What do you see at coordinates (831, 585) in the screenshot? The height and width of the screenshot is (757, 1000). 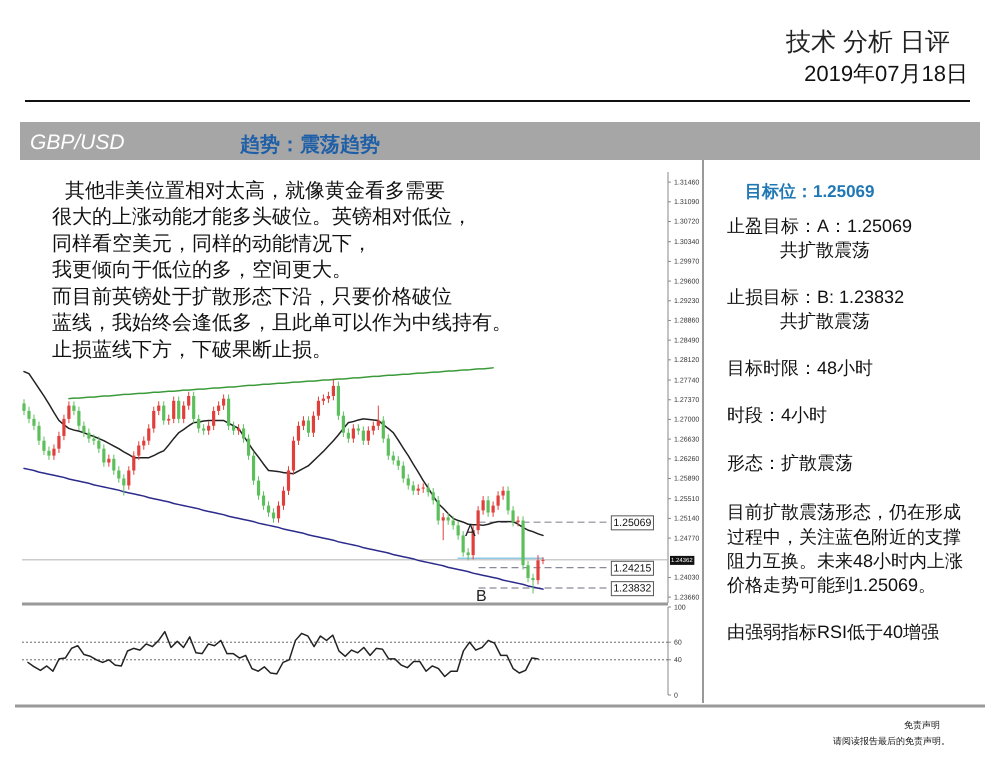 I see `text: 价格走势可能到1.25069。` at bounding box center [831, 585].